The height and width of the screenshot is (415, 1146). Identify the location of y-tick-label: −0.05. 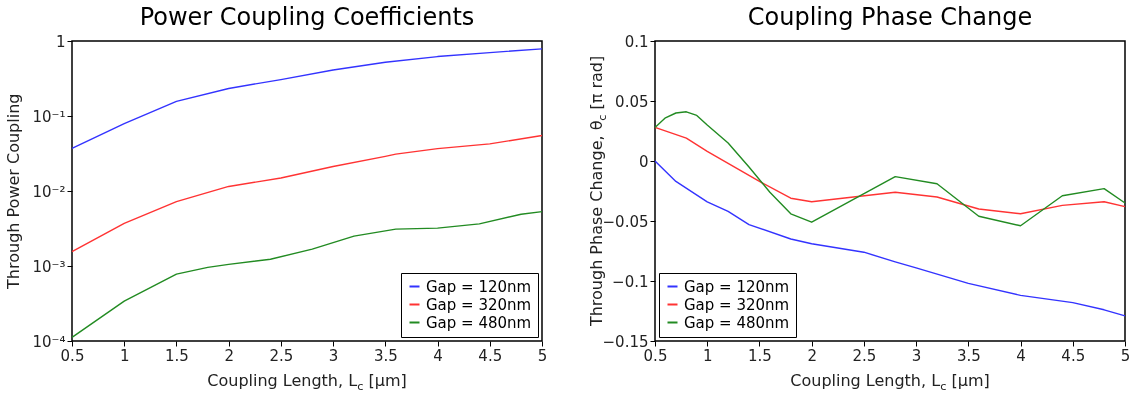
(625, 221).